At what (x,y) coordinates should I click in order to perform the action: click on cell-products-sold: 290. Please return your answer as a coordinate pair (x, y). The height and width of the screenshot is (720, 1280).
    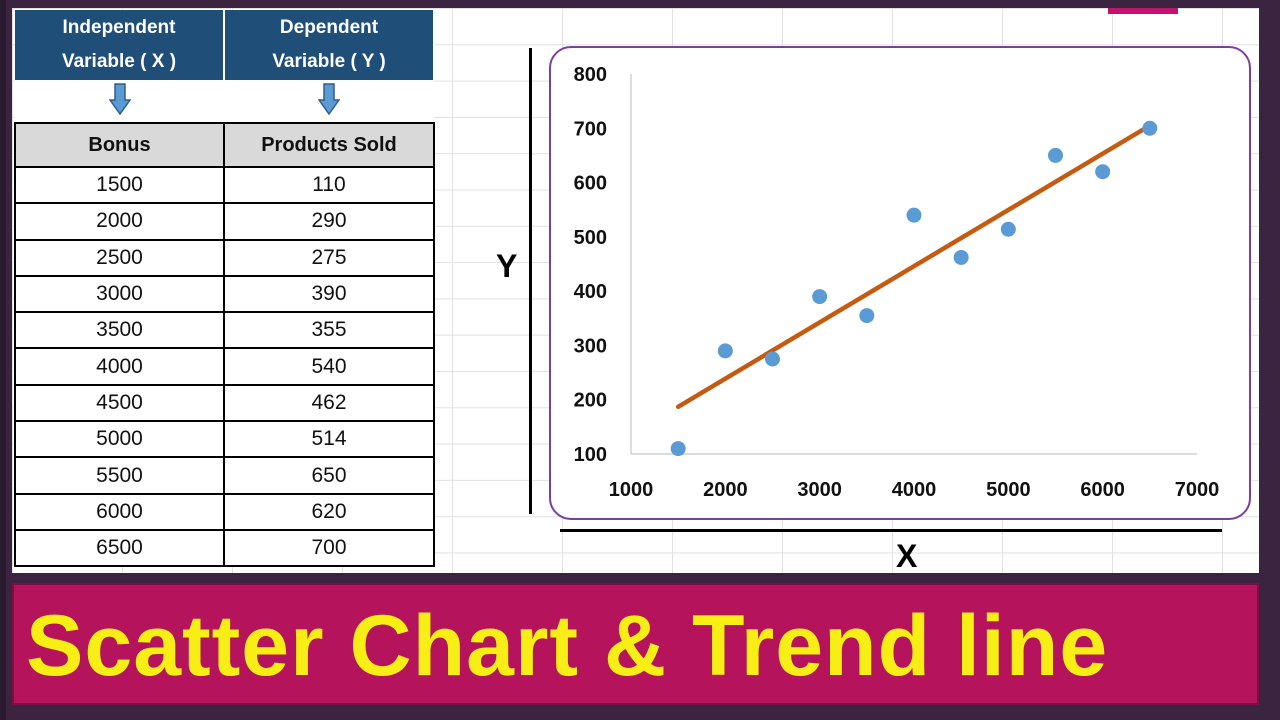
    Looking at the image, I should click on (329, 221).